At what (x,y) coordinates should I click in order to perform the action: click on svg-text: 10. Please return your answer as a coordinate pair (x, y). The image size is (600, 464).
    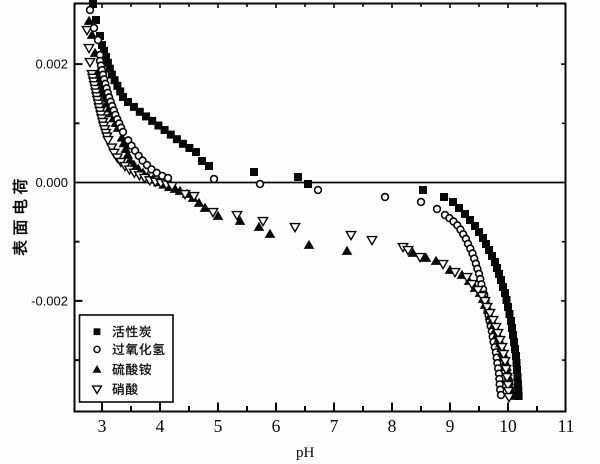
    Looking at the image, I should click on (508, 426).